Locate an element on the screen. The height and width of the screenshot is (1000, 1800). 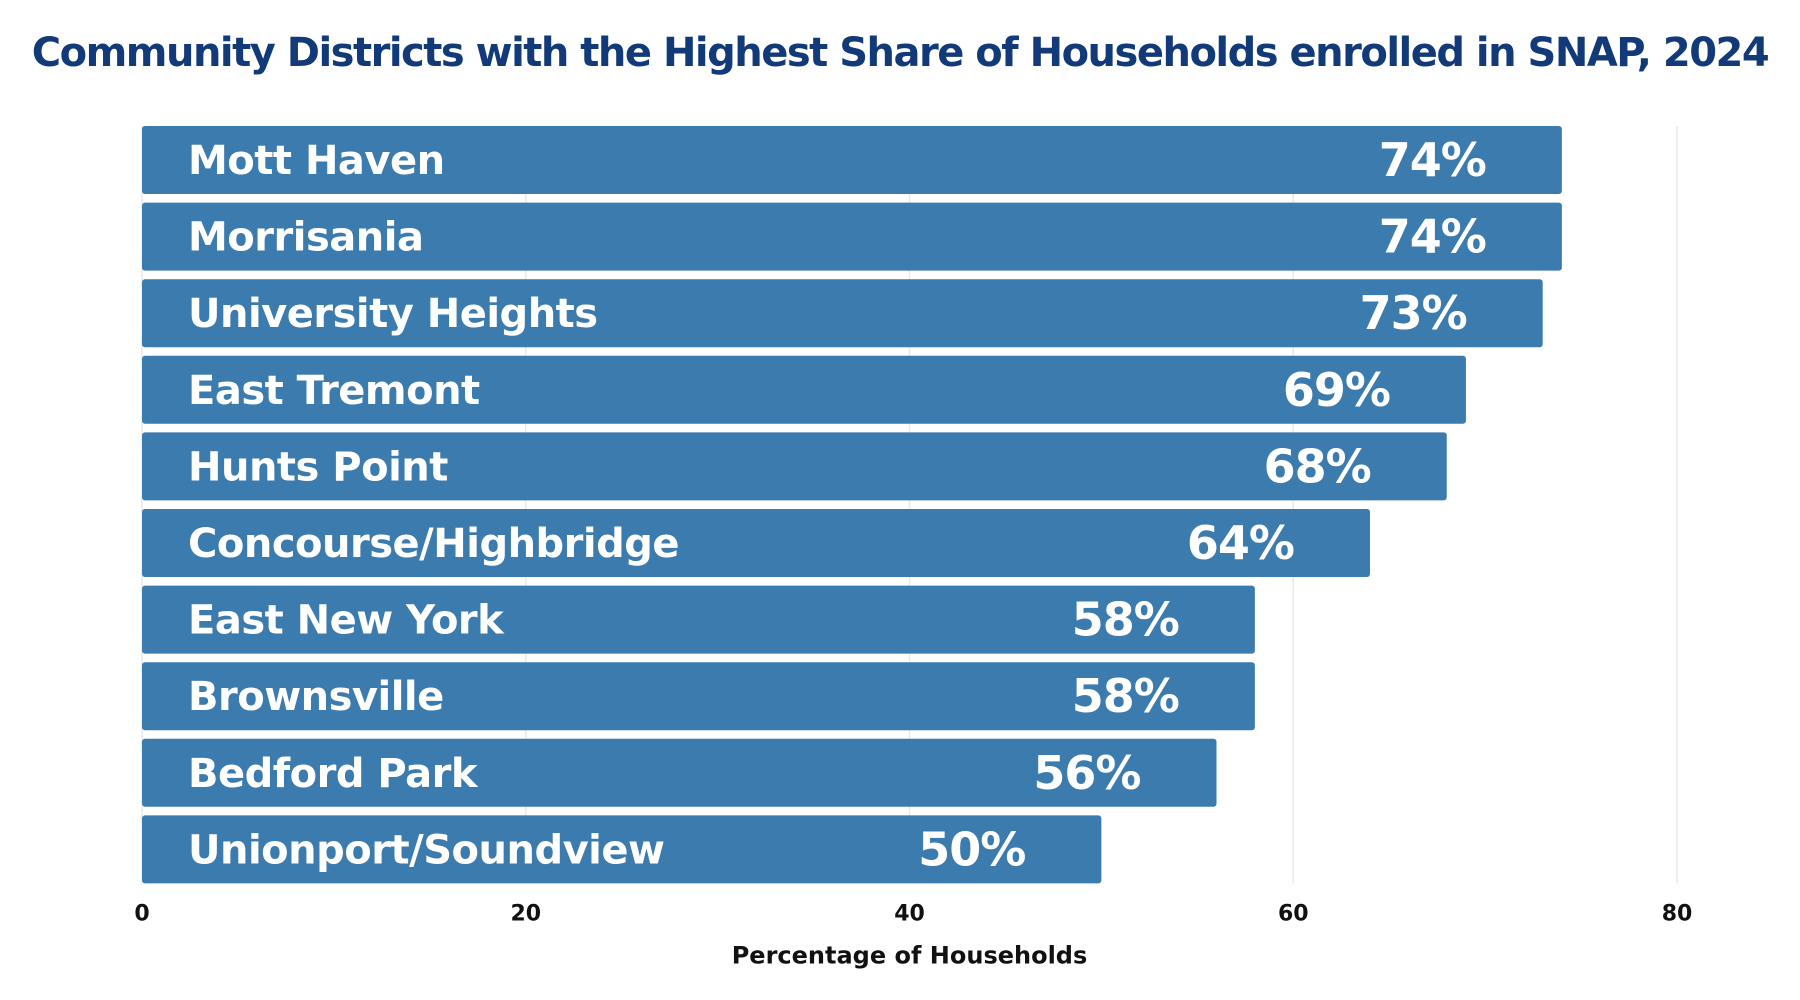
bar-category-label: Bedford Park is located at coordinates (333, 774).